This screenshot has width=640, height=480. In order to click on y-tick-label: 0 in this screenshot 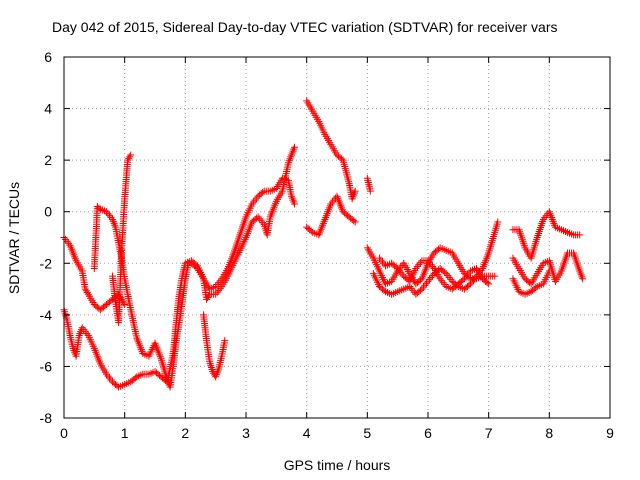, I will do `click(48, 212)`.